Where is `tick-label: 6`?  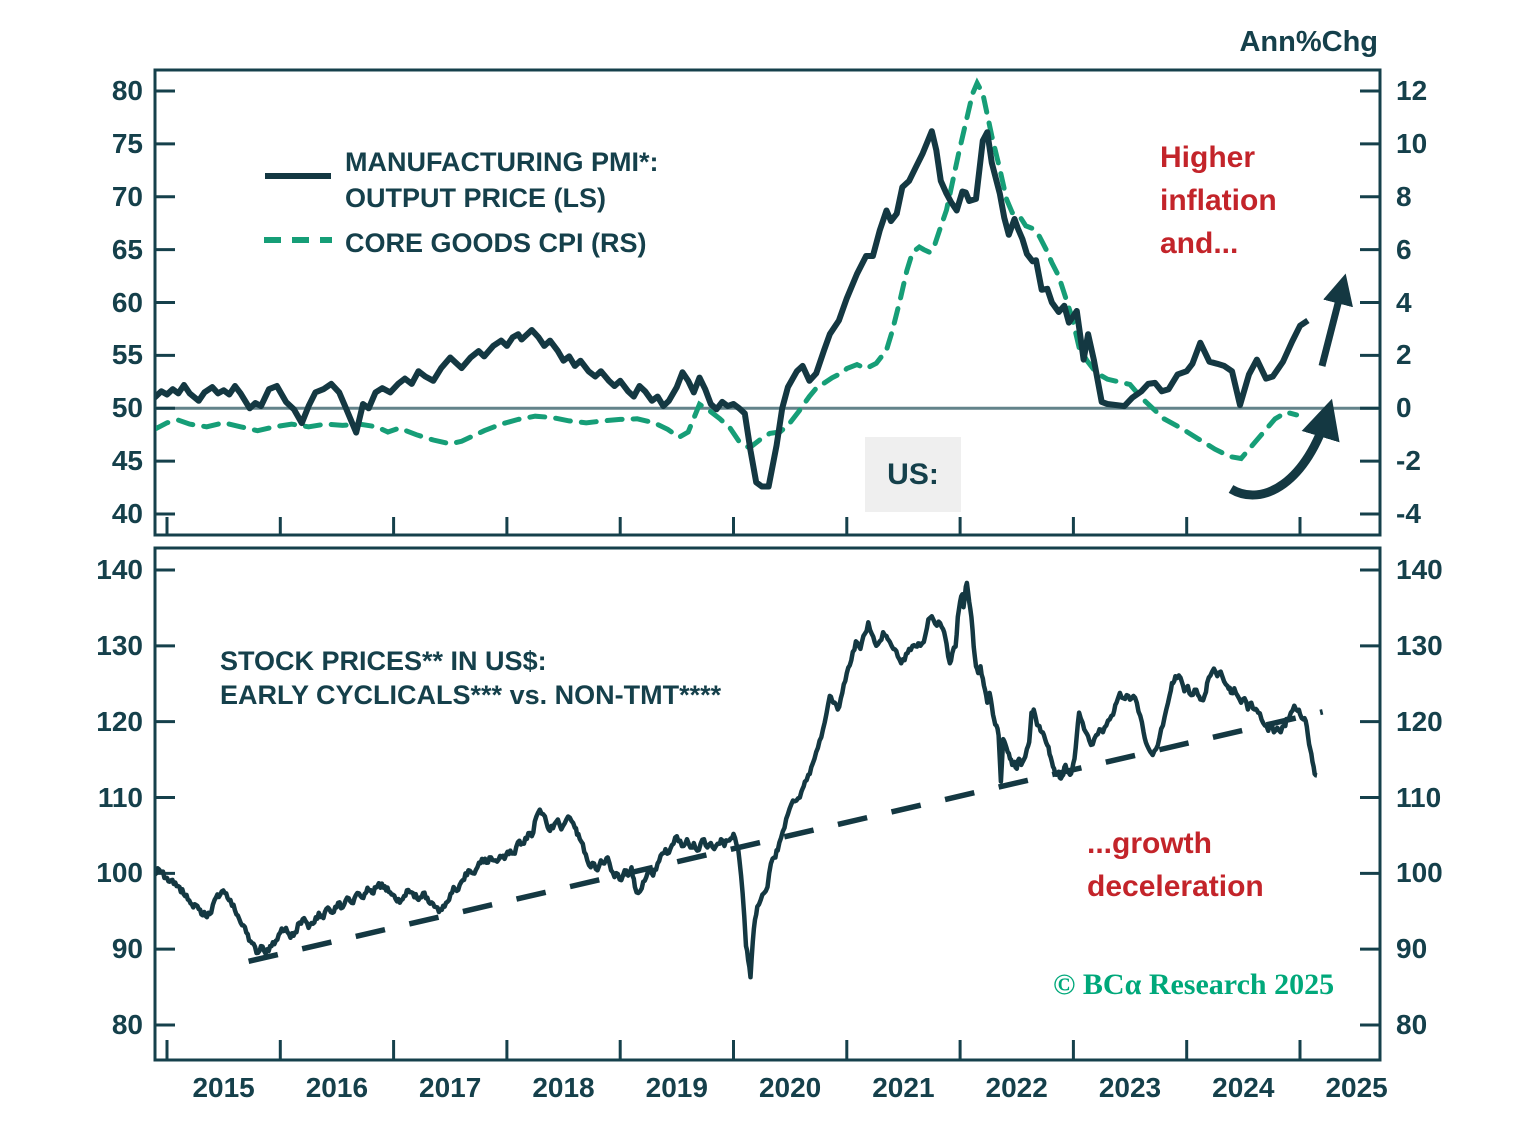
tick-label: 6 is located at coordinates (1404, 249).